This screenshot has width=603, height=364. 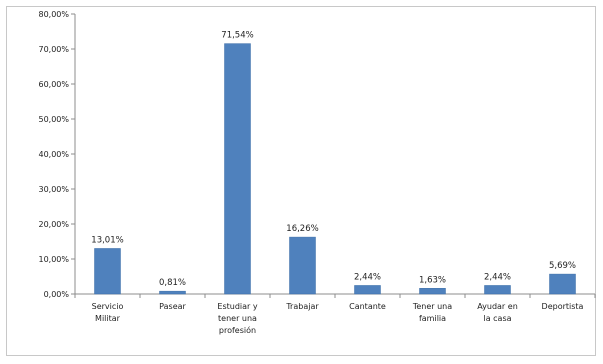 What do you see at coordinates (432, 280) in the screenshot?
I see `data-label: 1,63%` at bounding box center [432, 280].